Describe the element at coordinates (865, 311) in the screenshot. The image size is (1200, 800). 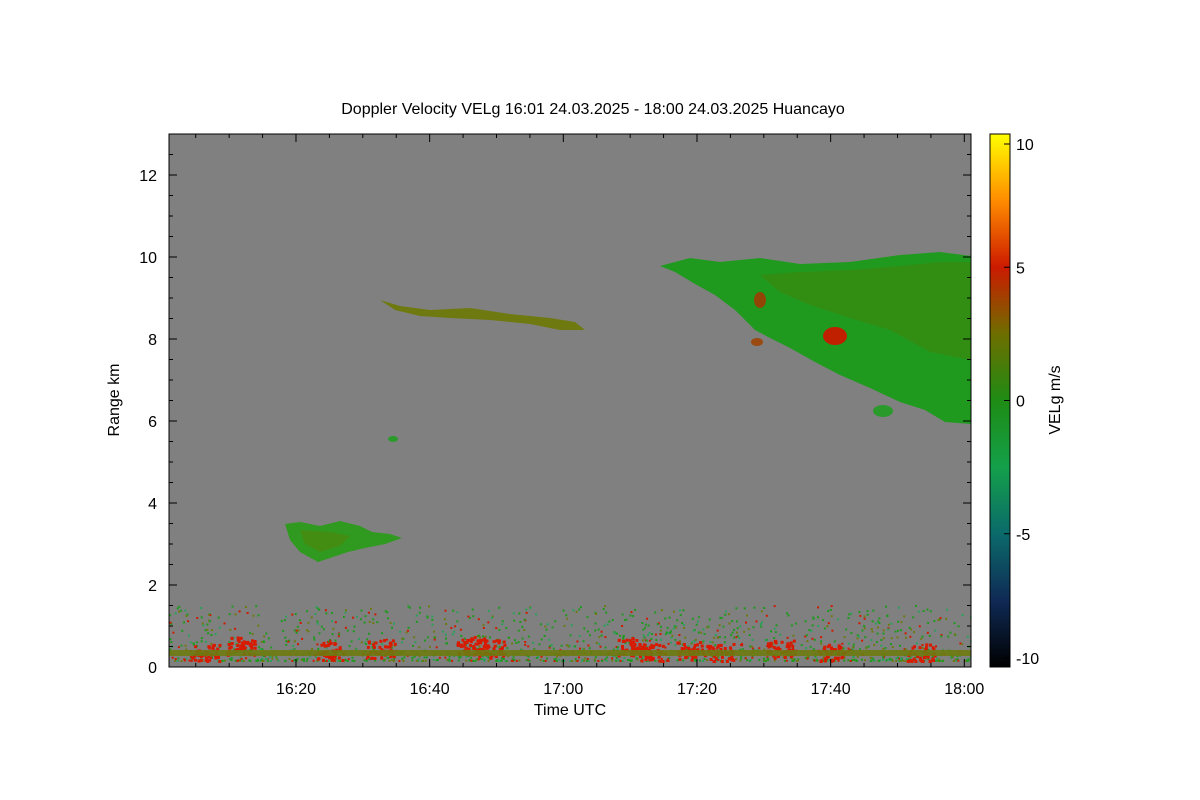
I see `echo-upper-cloud-core` at that location.